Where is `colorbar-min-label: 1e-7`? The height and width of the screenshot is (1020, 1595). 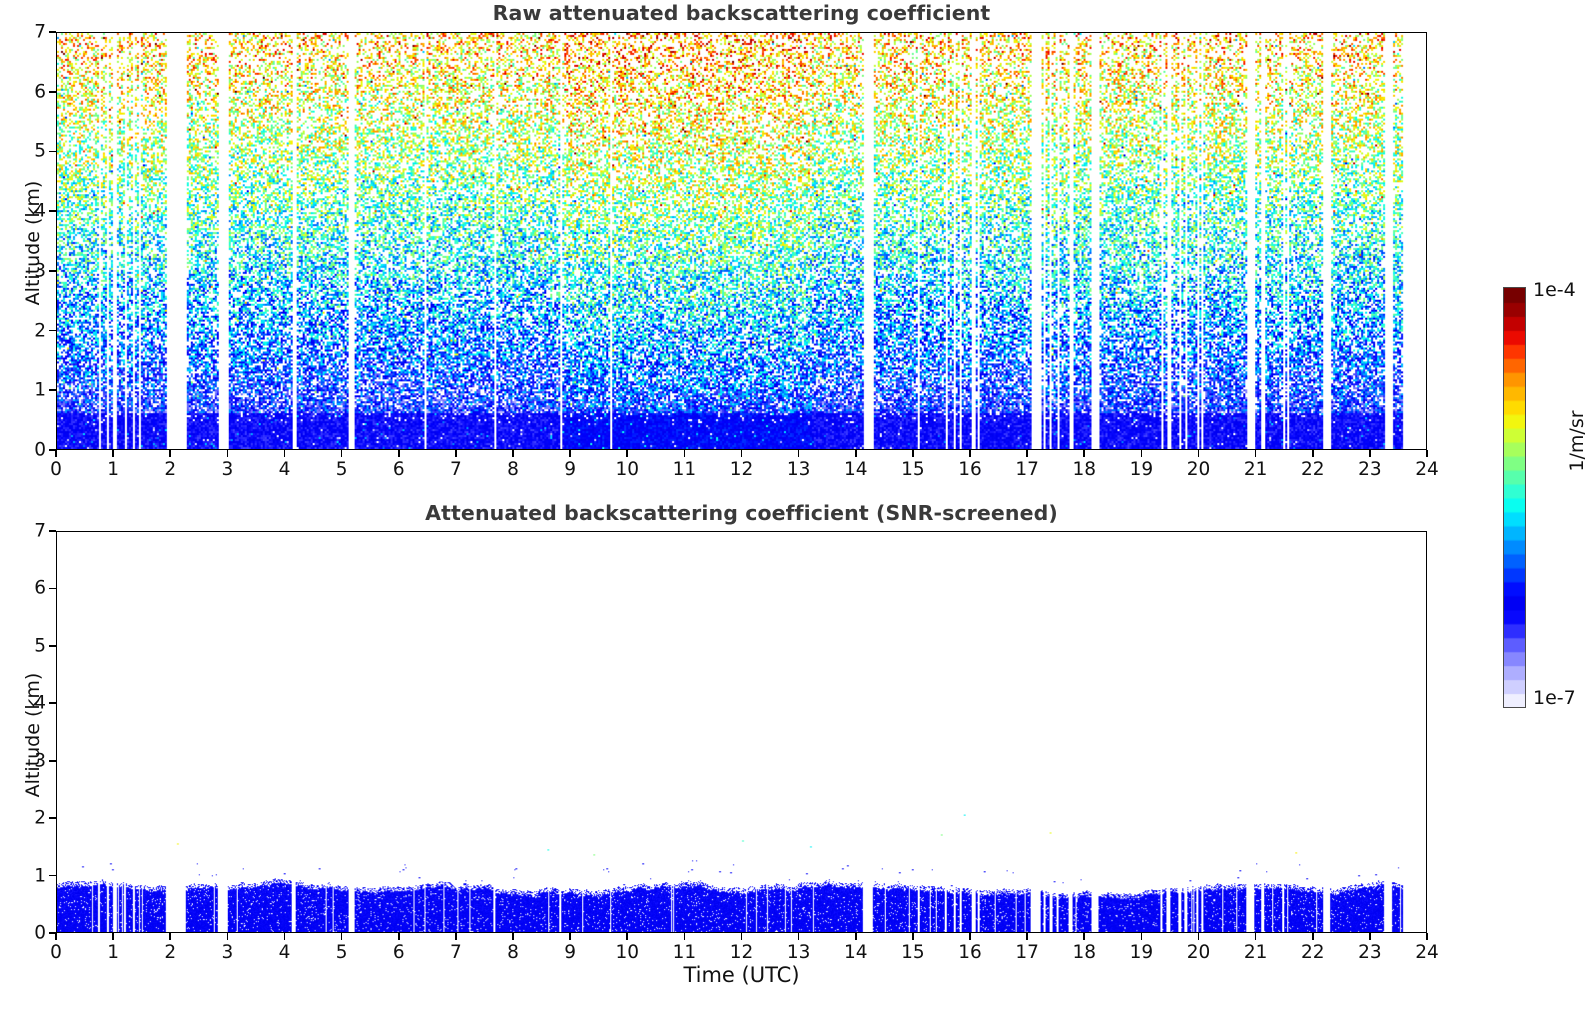
colorbar-min-label: 1e-7 is located at coordinates (1554, 698).